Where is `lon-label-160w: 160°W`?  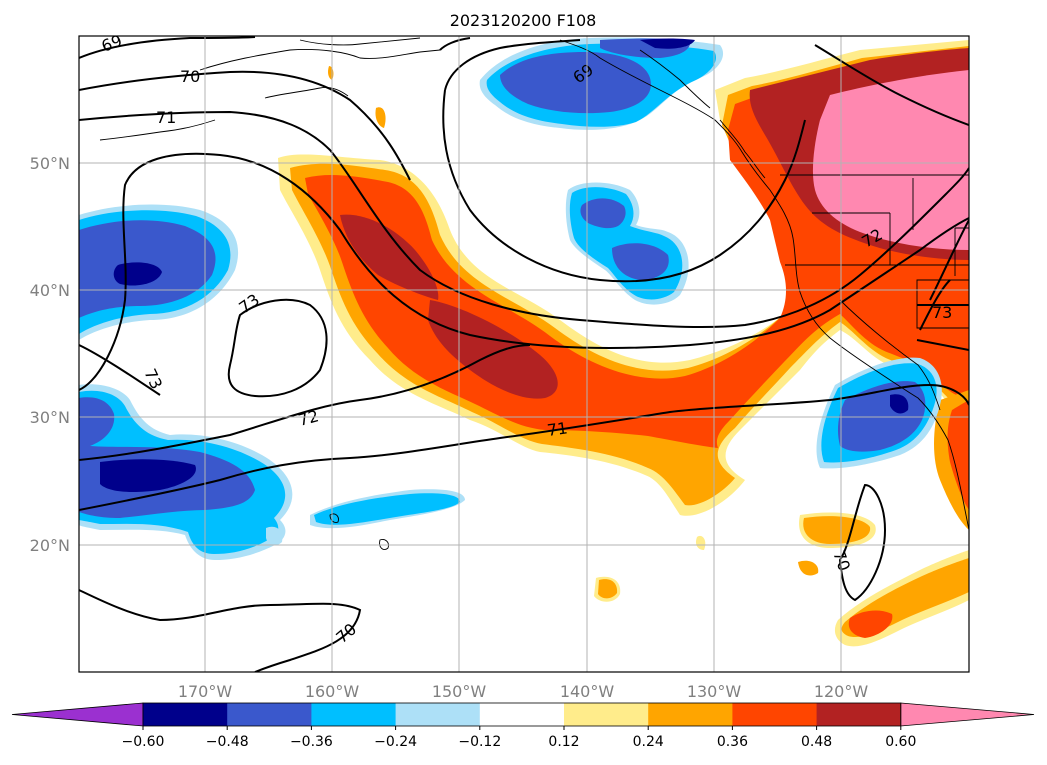
lon-label-160w: 160°W is located at coordinates (332, 691).